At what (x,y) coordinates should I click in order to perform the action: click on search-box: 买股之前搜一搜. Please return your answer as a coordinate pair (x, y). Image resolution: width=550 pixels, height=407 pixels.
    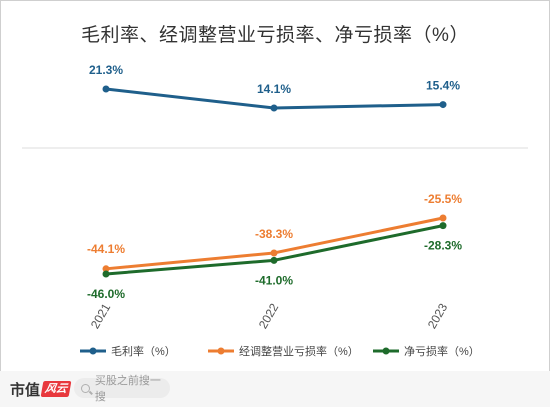
    Looking at the image, I should click on (122, 389).